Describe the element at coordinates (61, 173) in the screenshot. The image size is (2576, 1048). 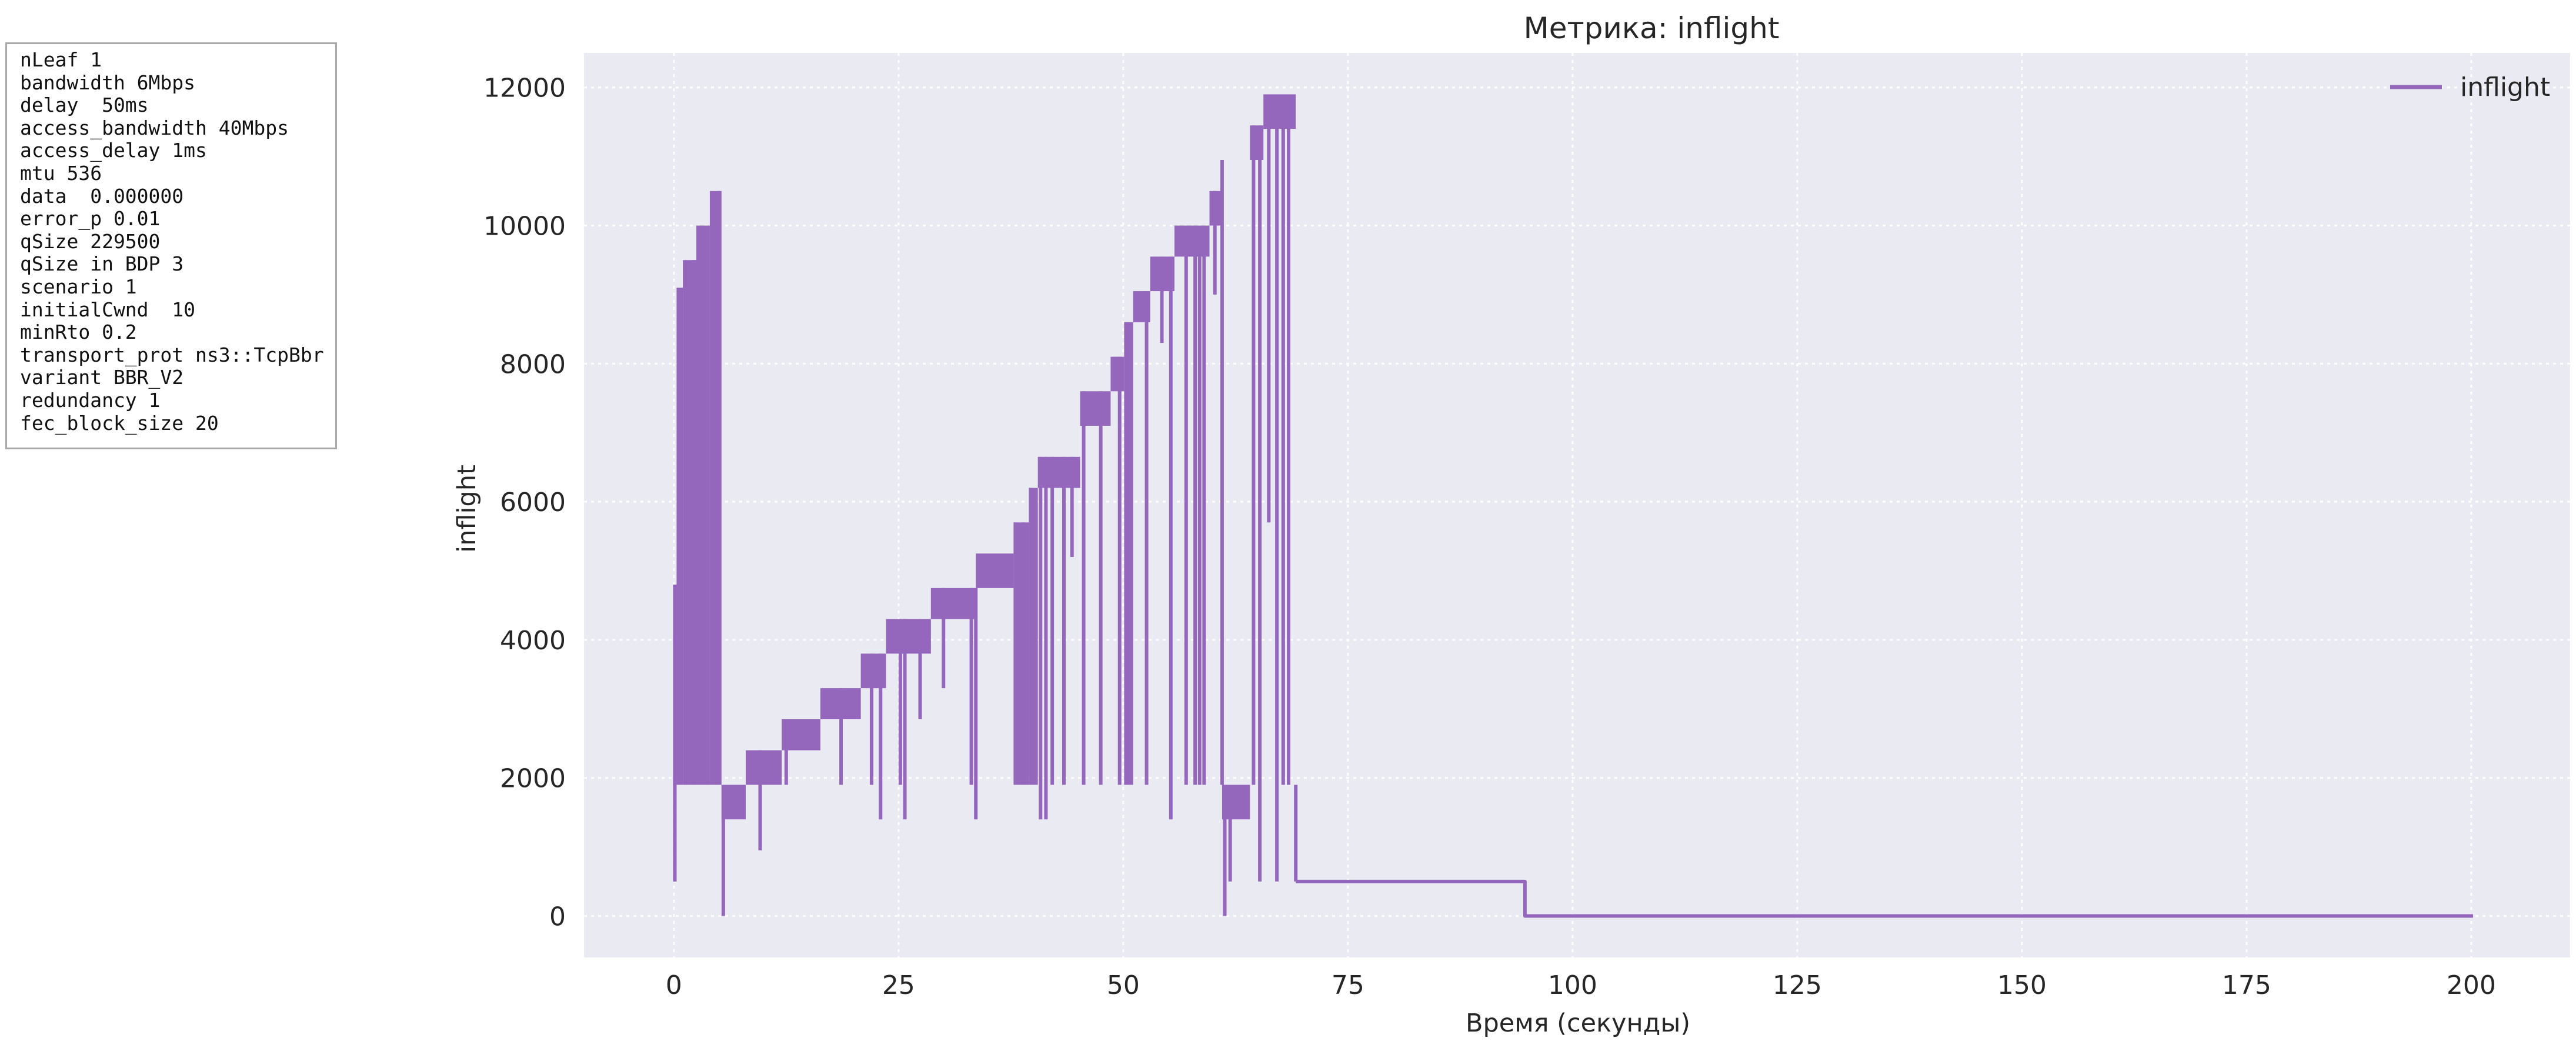
I see `parameter-line: mtu 536` at that location.